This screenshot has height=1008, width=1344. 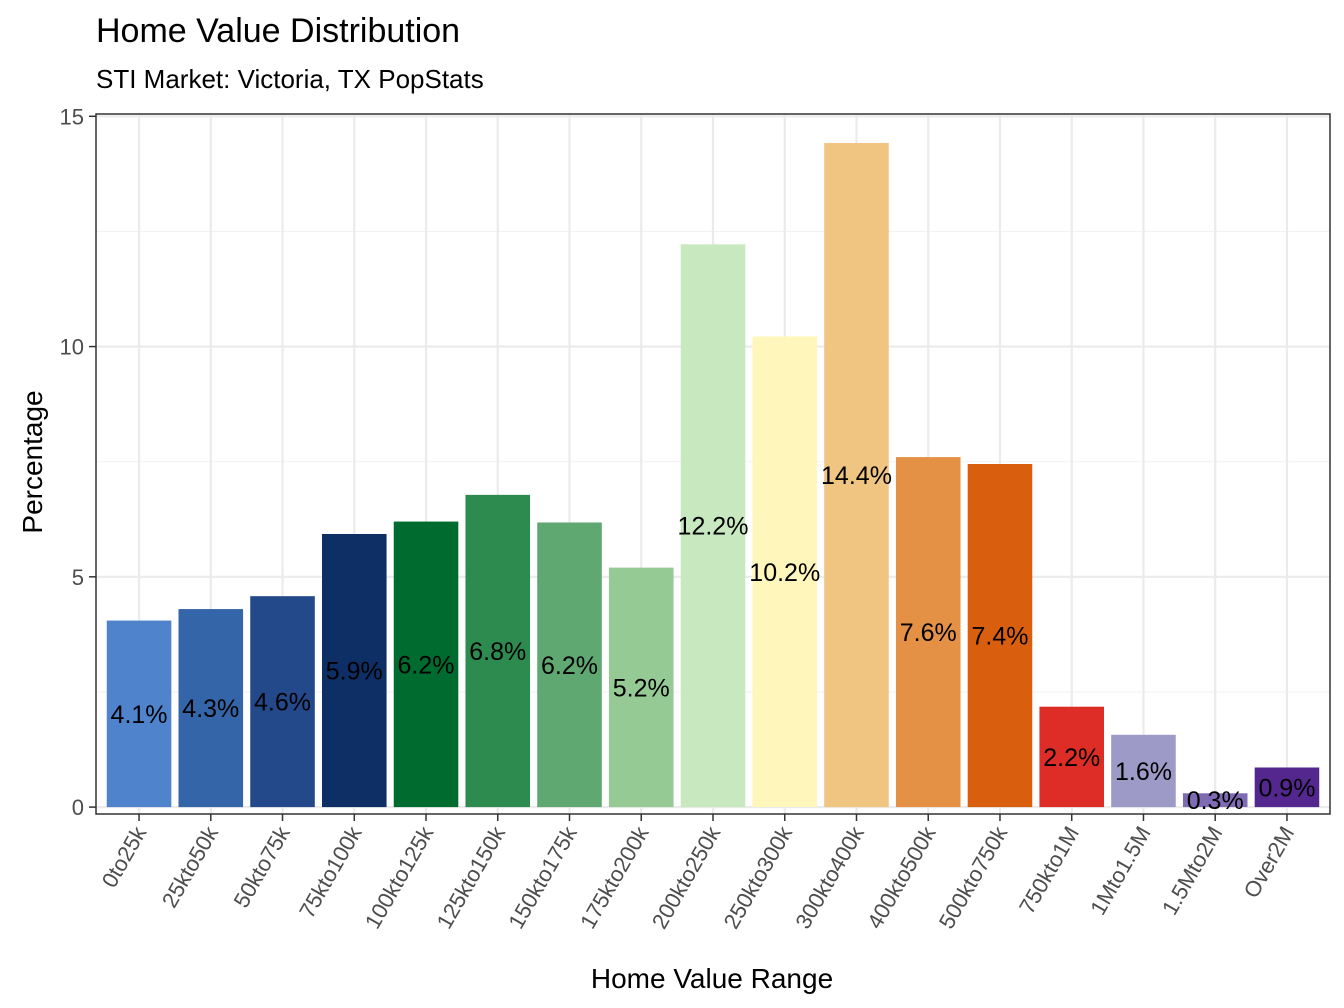 I want to click on data-label-750kto1M: 2.2%, so click(x=1071, y=758).